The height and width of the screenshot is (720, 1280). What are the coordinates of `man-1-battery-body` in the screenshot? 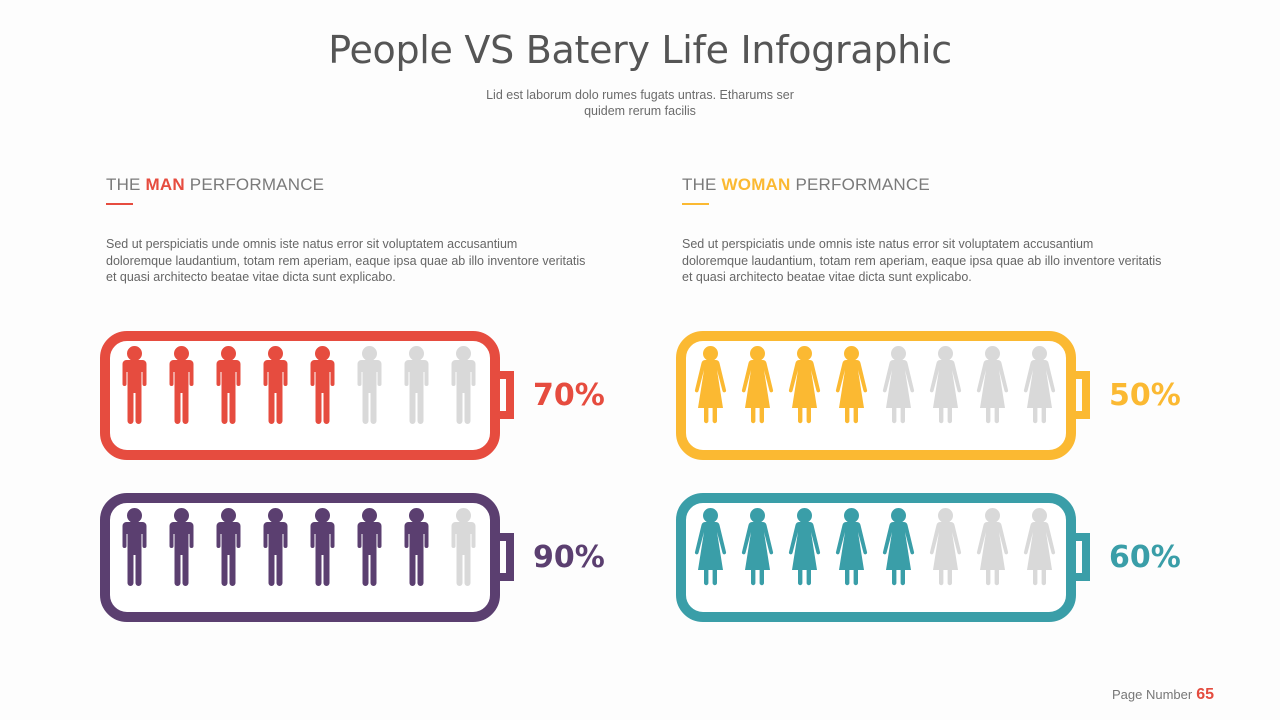 It's located at (300, 395).